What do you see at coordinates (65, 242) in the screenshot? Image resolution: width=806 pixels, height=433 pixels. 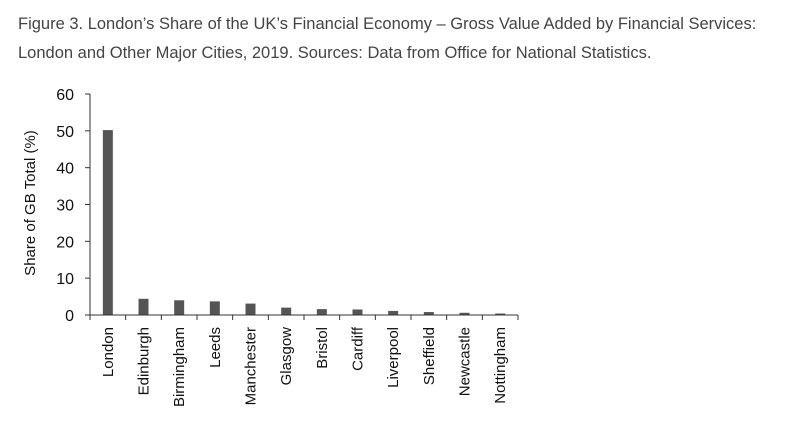 I see `y-tick-label: 20` at bounding box center [65, 242].